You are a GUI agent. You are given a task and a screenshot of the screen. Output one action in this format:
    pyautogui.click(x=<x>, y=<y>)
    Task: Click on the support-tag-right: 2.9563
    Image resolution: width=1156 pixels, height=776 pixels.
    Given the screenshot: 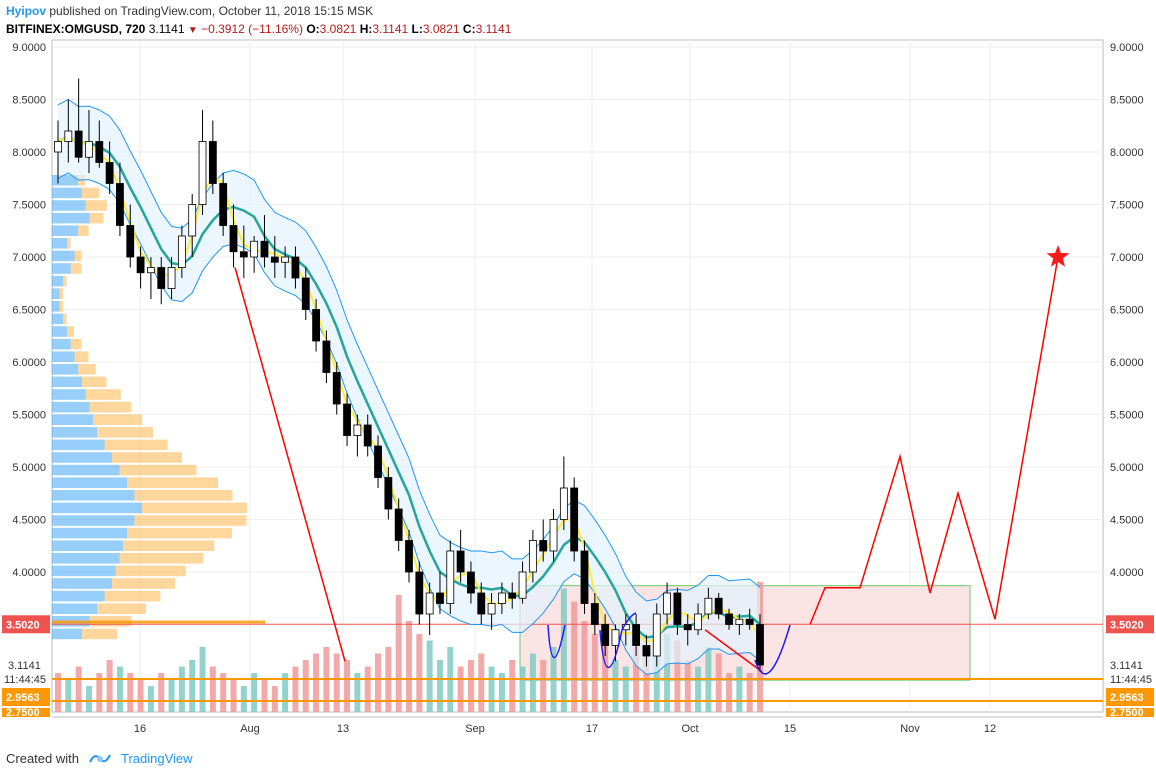 What is the action you would take?
    pyautogui.click(x=1127, y=698)
    